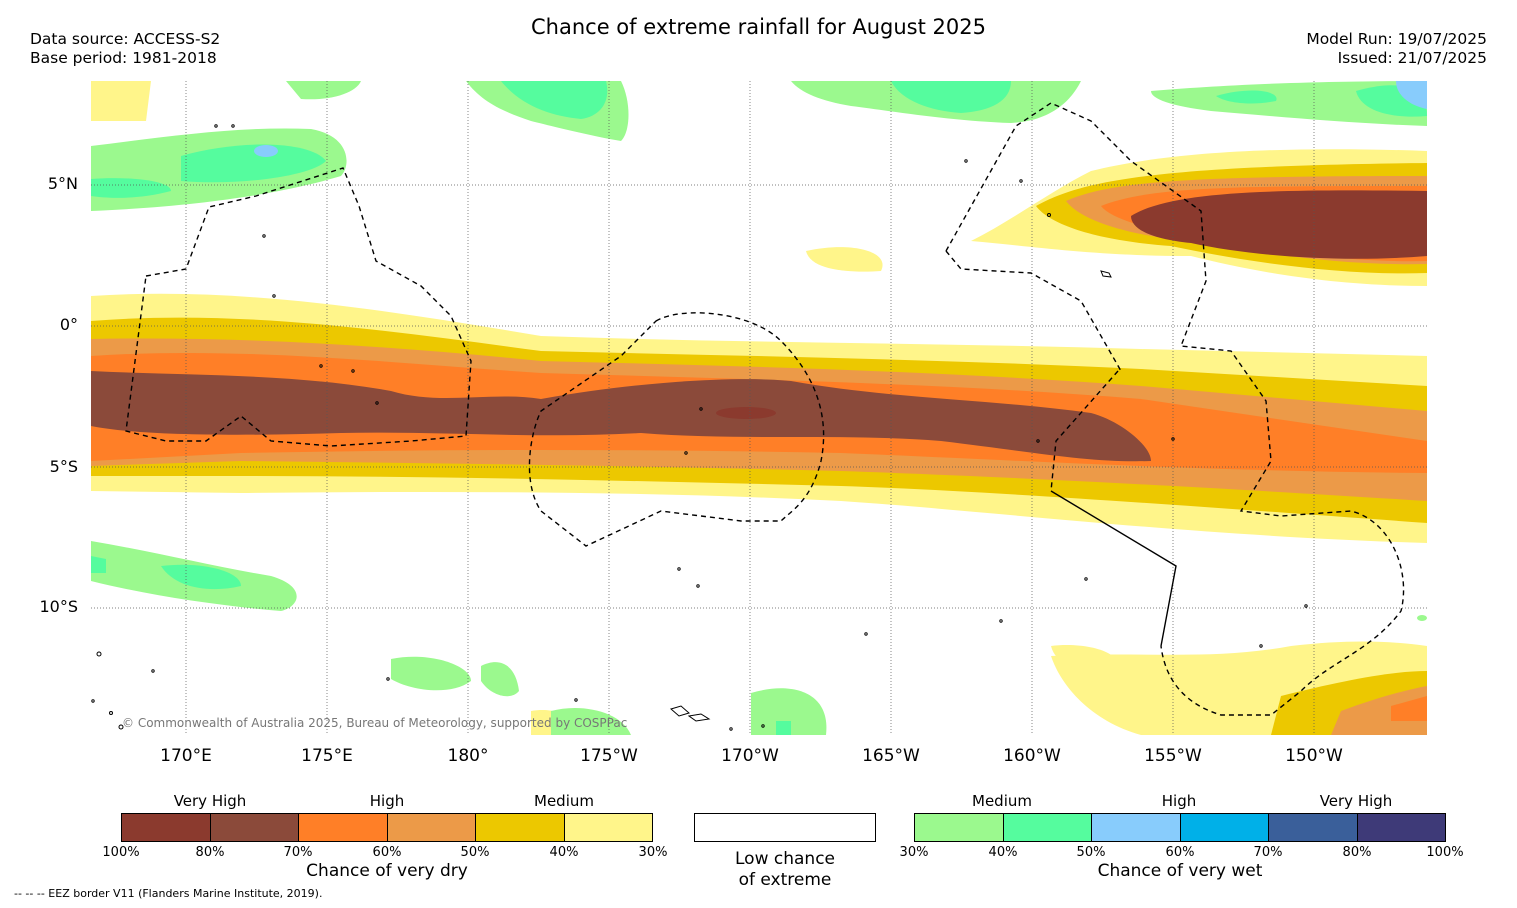  I want to click on eez-solid-border, so click(1113, 568).